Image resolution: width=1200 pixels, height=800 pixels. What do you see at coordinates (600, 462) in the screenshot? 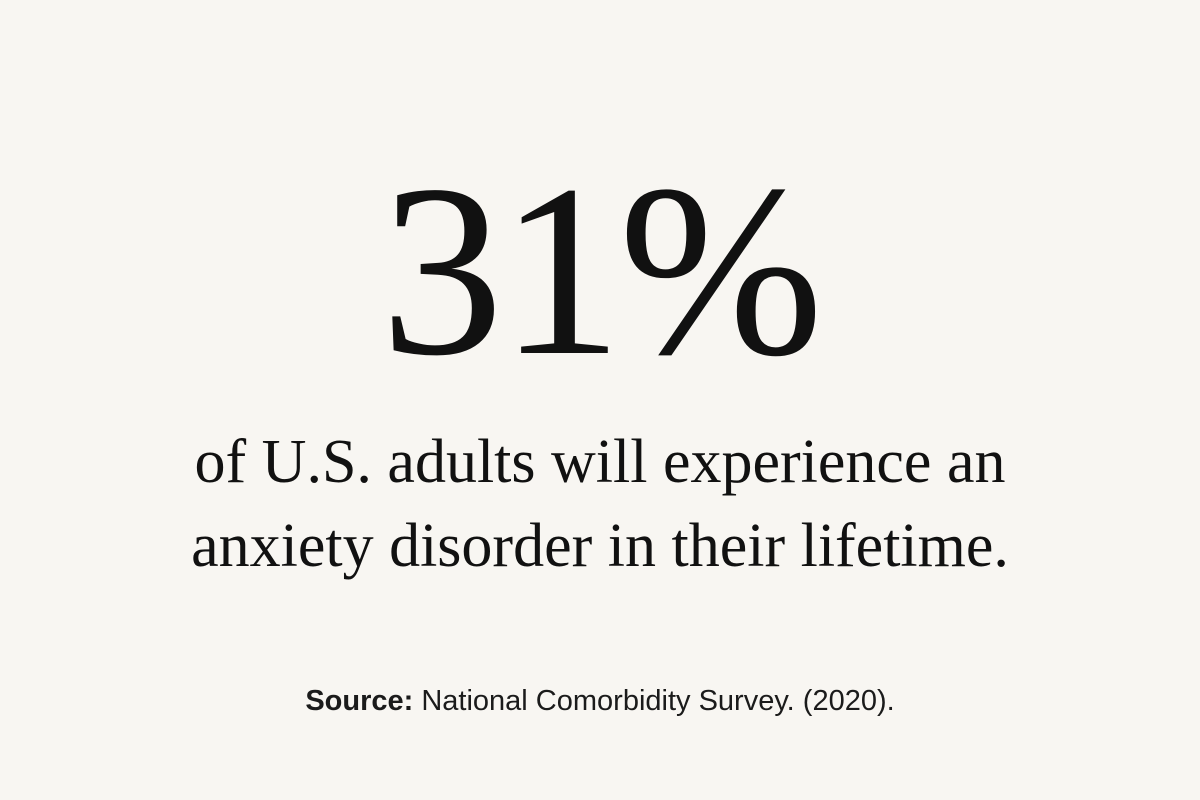
I see `stat-description-line-1: of U.S. adults will experience an` at bounding box center [600, 462].